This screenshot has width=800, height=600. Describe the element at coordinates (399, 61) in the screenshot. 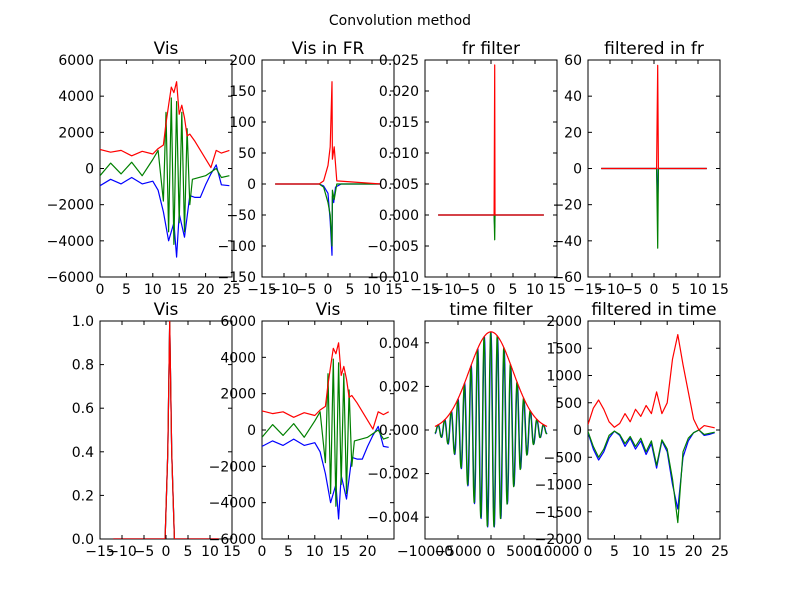

I see `y-tick-label: 0.025` at that location.